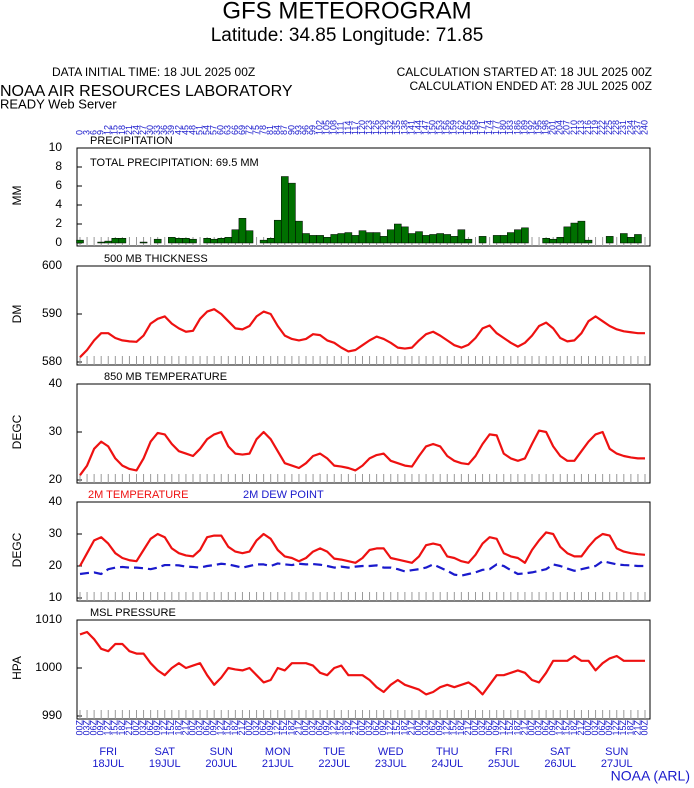  I want to click on y-tick-label: 10, so click(56, 597).